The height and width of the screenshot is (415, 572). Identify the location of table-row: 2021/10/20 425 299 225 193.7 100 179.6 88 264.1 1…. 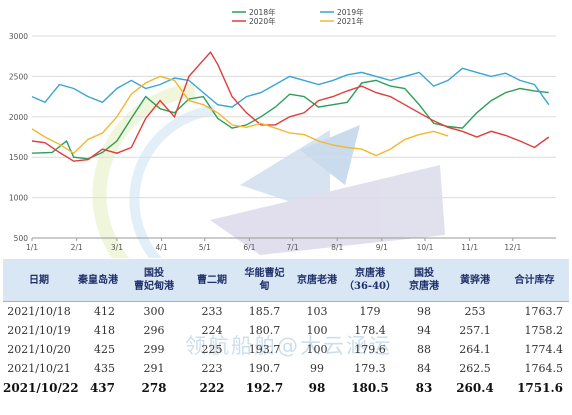
(286, 349).